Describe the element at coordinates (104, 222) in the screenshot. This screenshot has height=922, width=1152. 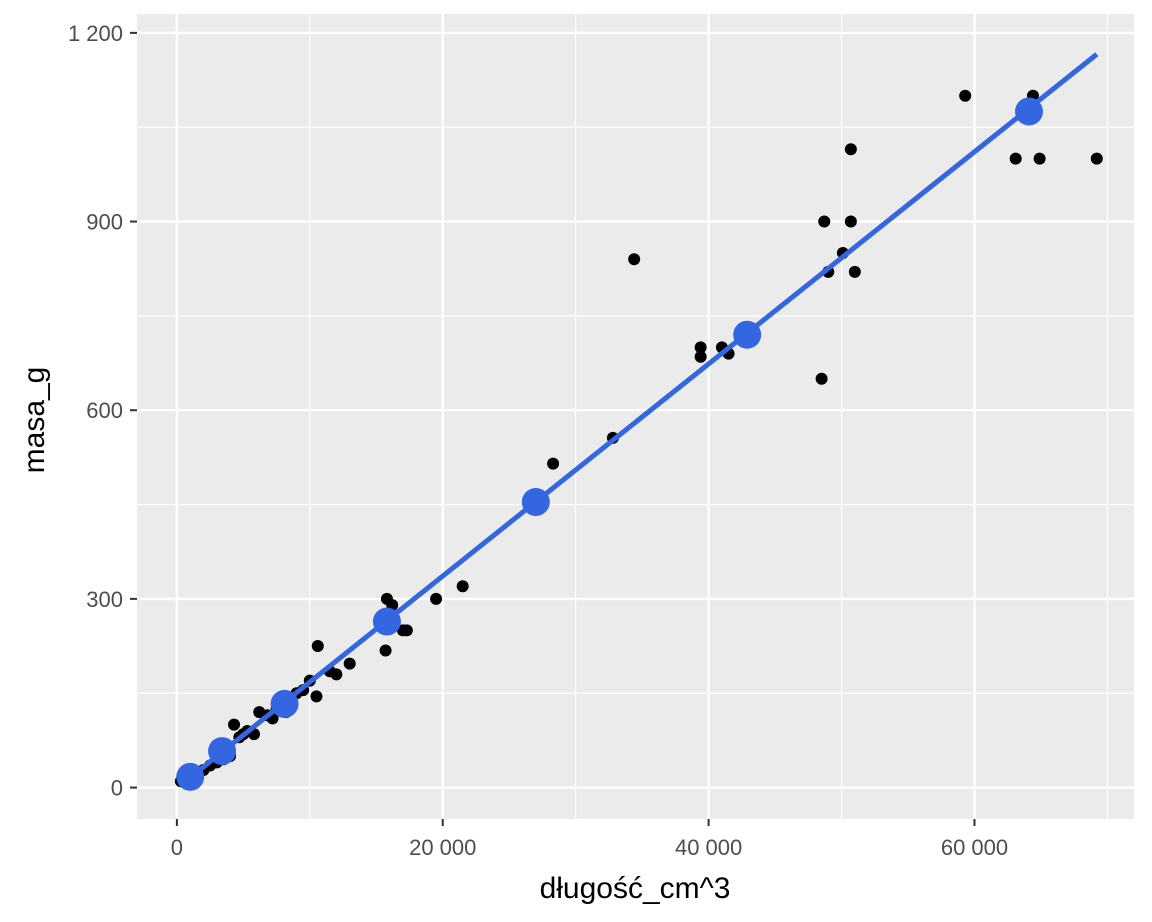
I see `y-tick-label: 900` at that location.